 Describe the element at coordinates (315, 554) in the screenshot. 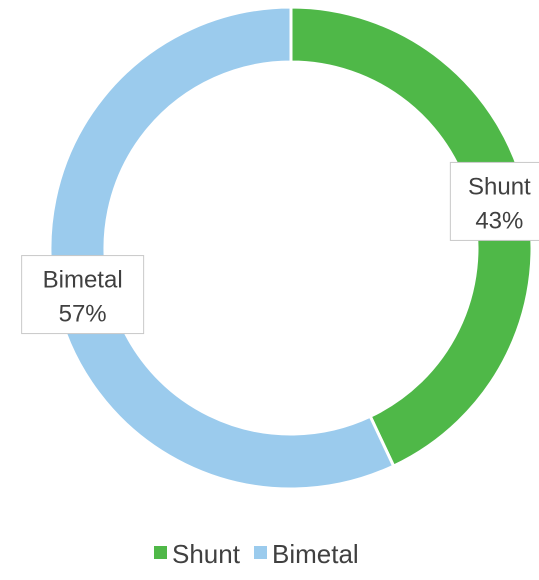

I see `legend-label: Bimetal` at that location.